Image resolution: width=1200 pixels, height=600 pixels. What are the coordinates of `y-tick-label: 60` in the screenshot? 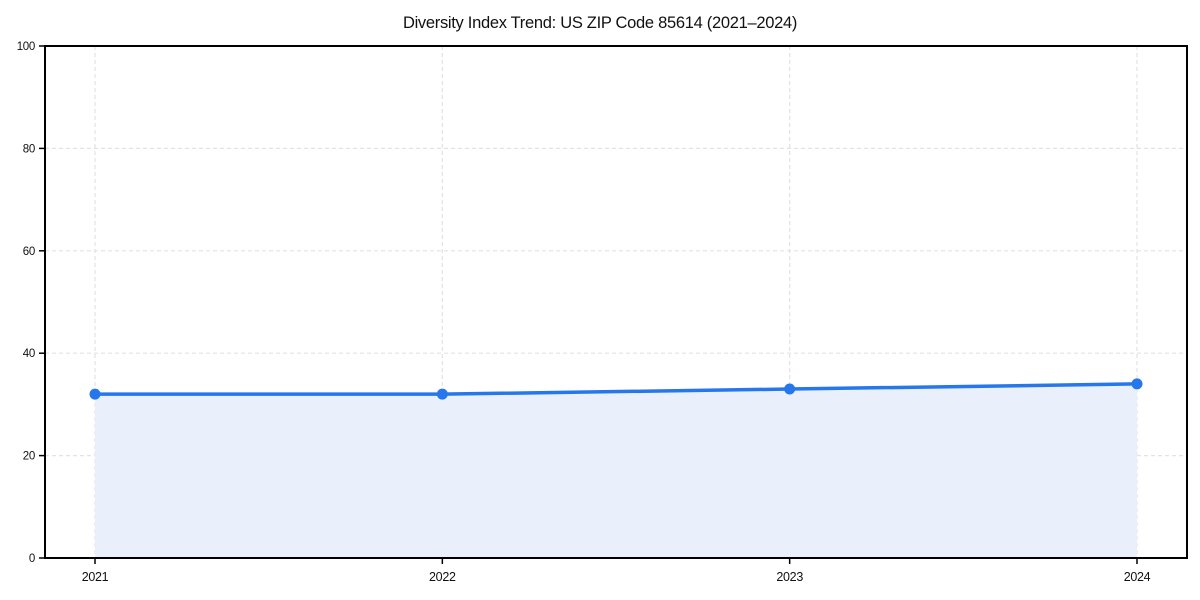 It's located at (29, 252).